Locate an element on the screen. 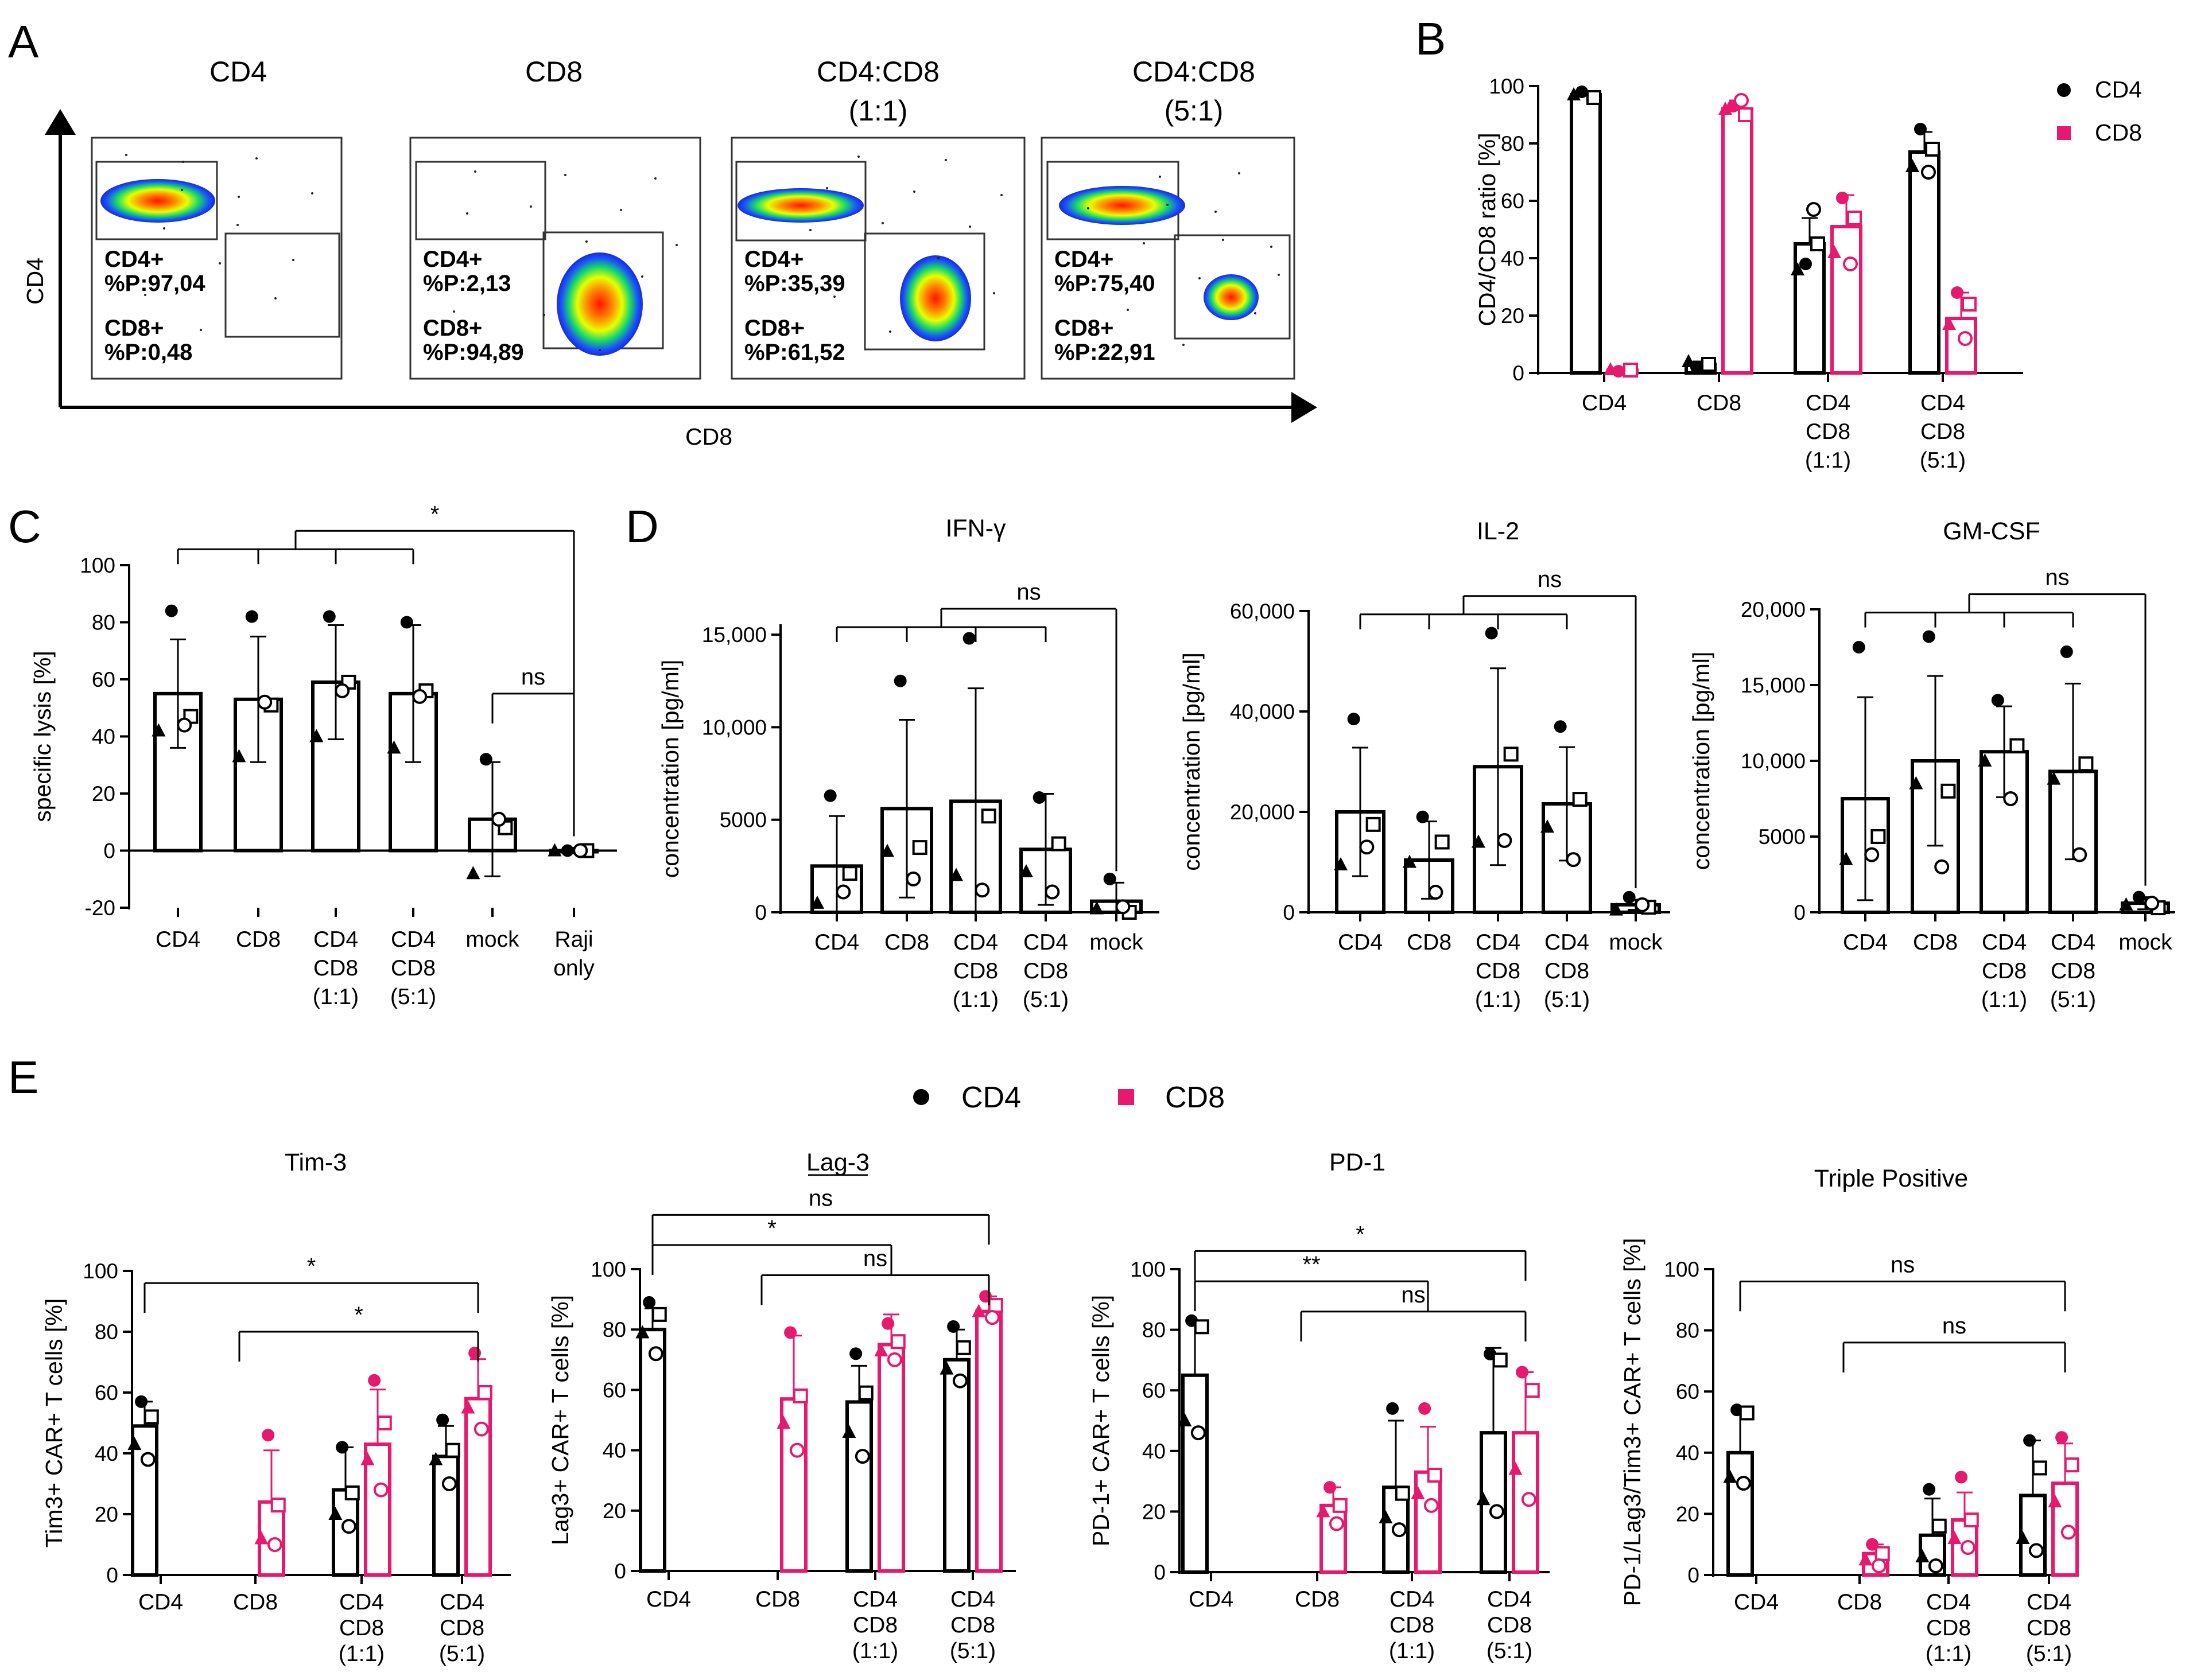 This screenshot has width=2189, height=1680. y-tick-label: 0 is located at coordinates (1800, 912).